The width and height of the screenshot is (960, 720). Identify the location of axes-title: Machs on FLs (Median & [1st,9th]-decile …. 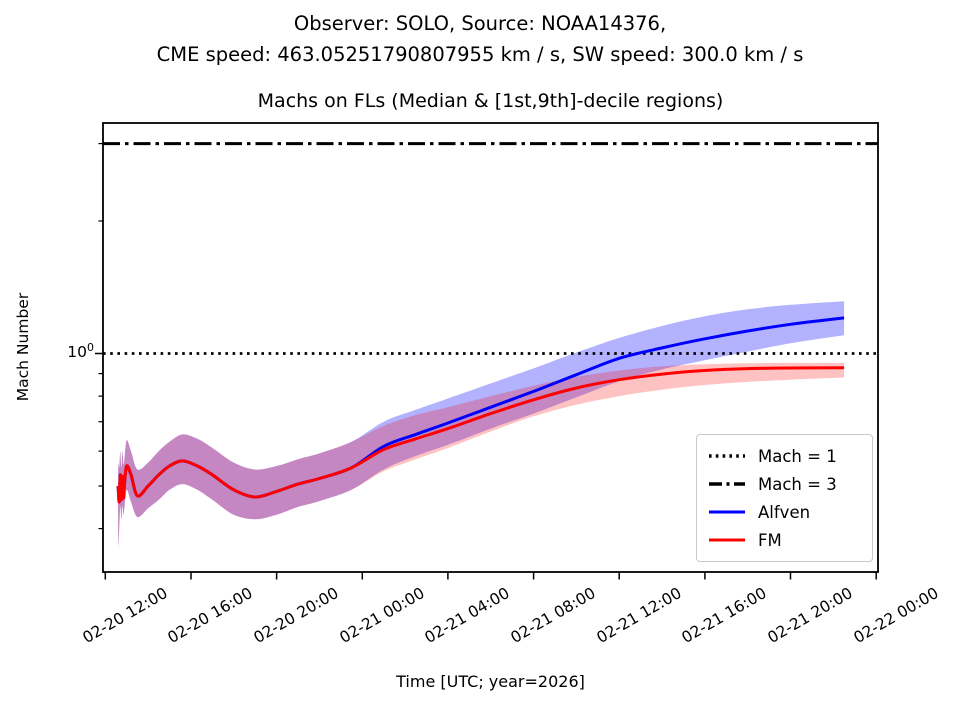
(490, 101).